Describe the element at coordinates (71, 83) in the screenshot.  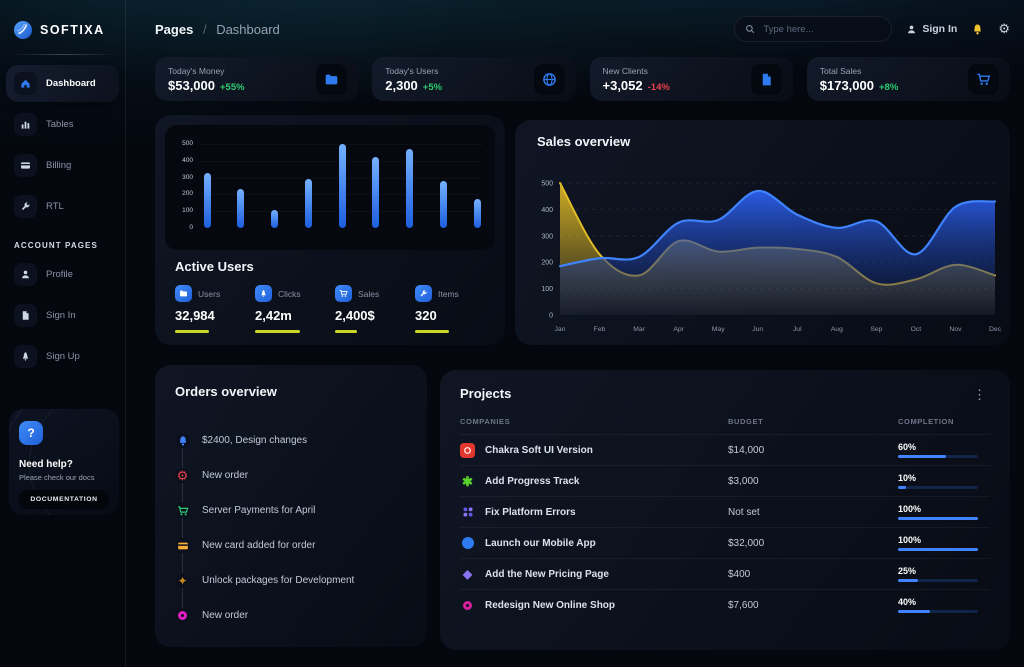
I see `sidebar-item-label: Dashboard` at that location.